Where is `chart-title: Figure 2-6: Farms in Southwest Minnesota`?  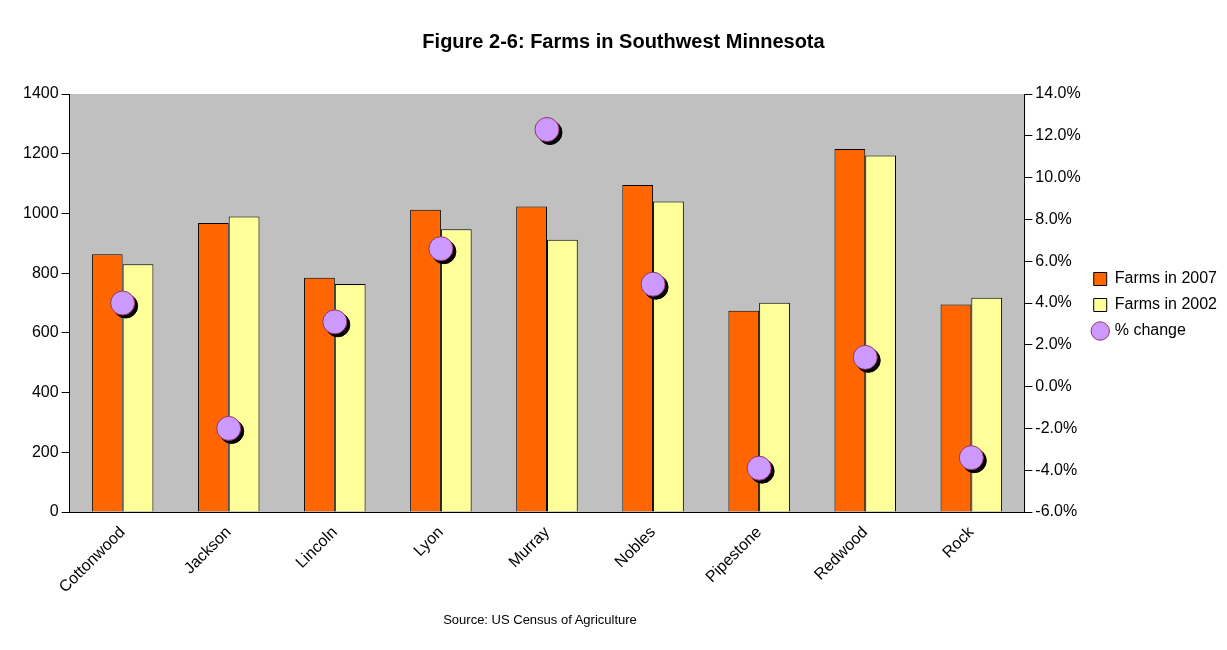 chart-title: Figure 2-6: Farms in Southwest Minnesota is located at coordinates (624, 40).